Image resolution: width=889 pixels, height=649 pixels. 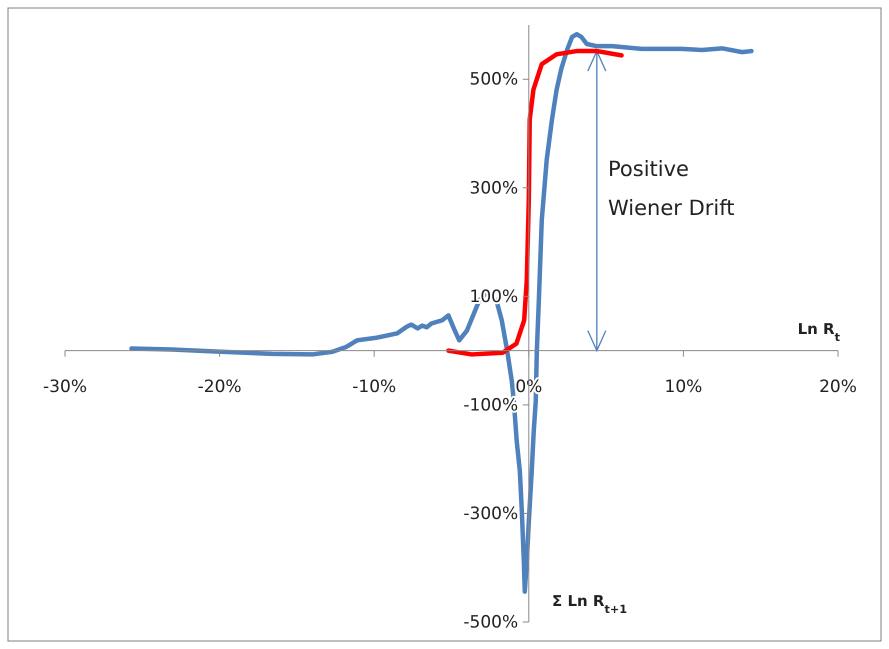 What do you see at coordinates (374, 386) in the screenshot?
I see `x-tick-label: -10%` at bounding box center [374, 386].